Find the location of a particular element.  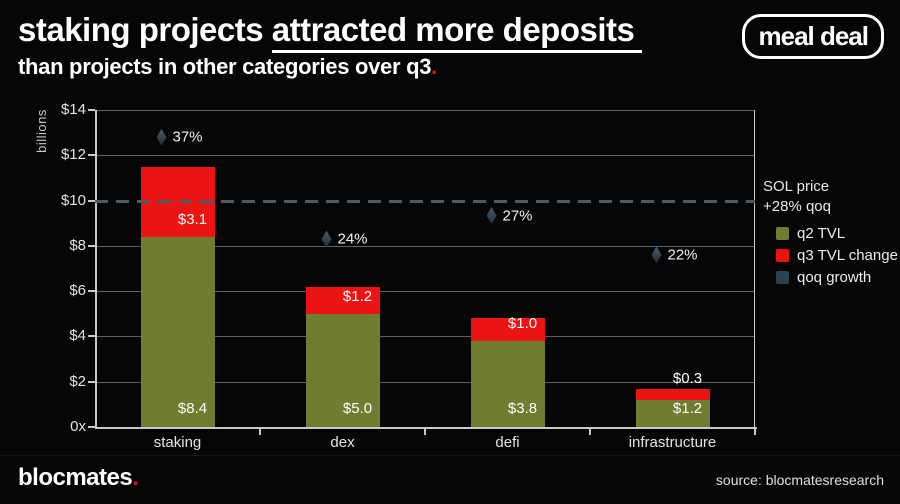

qoq-percent-label: 22% is located at coordinates (682, 255).